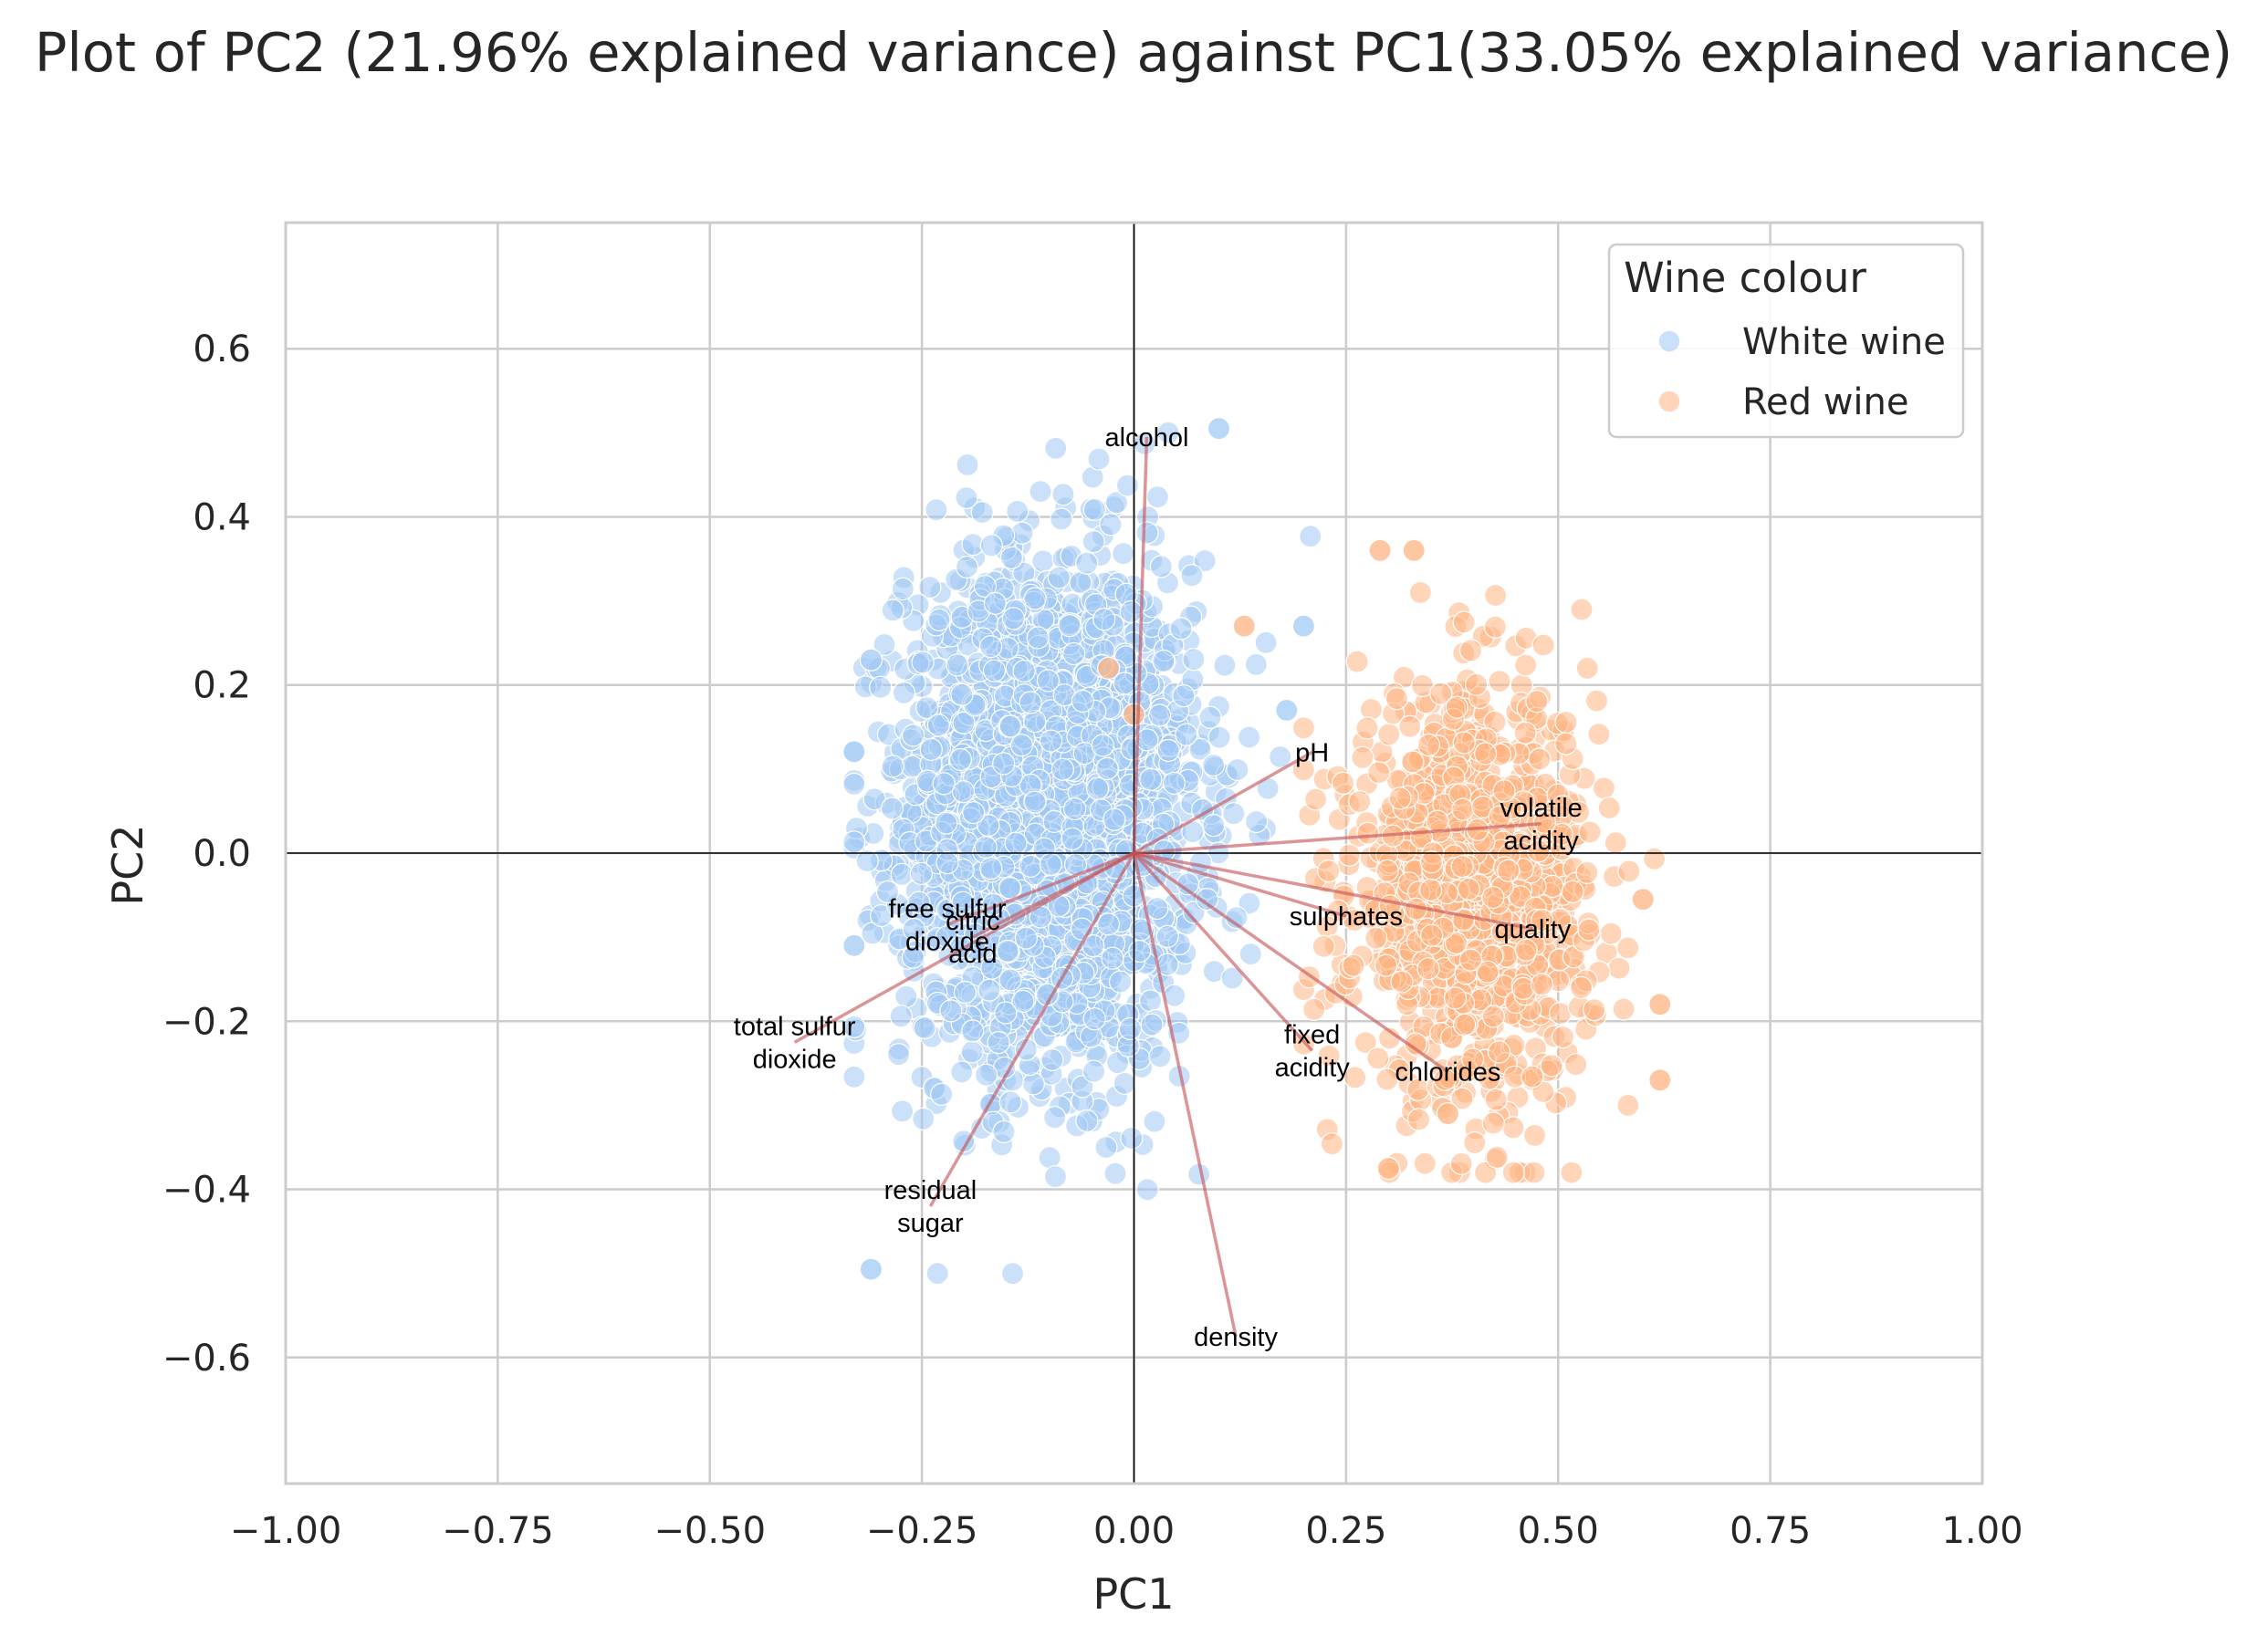 The image size is (2268, 1646). I want to click on y-tick-labels: −0.6 −0.4 −0.2 0.0 0.2 0.4 0.6, so click(206, 854).